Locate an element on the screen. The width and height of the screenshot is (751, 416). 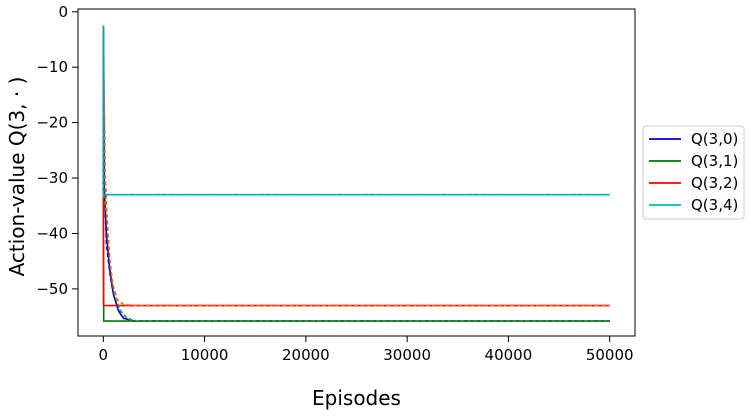
y-tick-label: −40 is located at coordinates (52, 233).